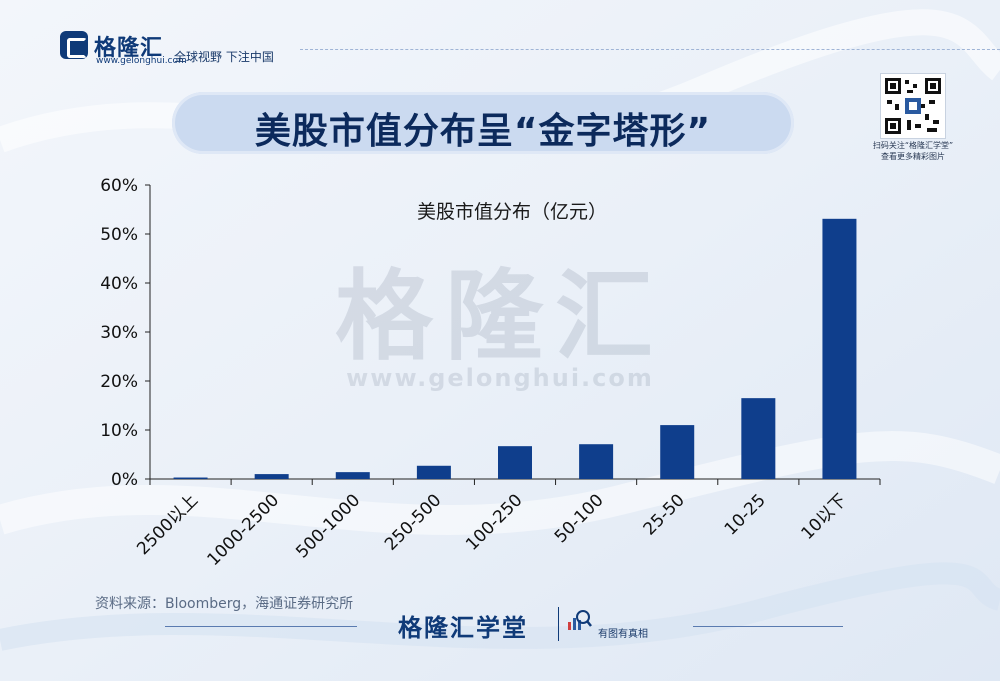 Image resolution: width=1000 pixels, height=681 pixels. What do you see at coordinates (119, 382) in the screenshot?
I see `y-tick-label: 20%` at bounding box center [119, 382].